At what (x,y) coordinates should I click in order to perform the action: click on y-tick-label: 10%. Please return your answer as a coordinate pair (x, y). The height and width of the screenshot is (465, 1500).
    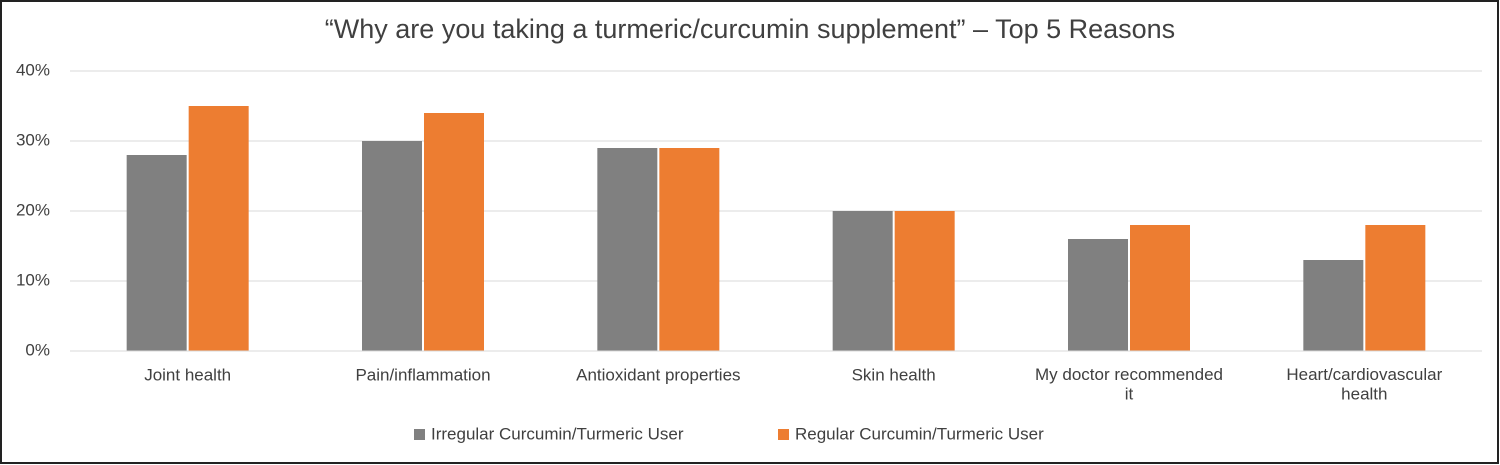
    Looking at the image, I should click on (33, 279).